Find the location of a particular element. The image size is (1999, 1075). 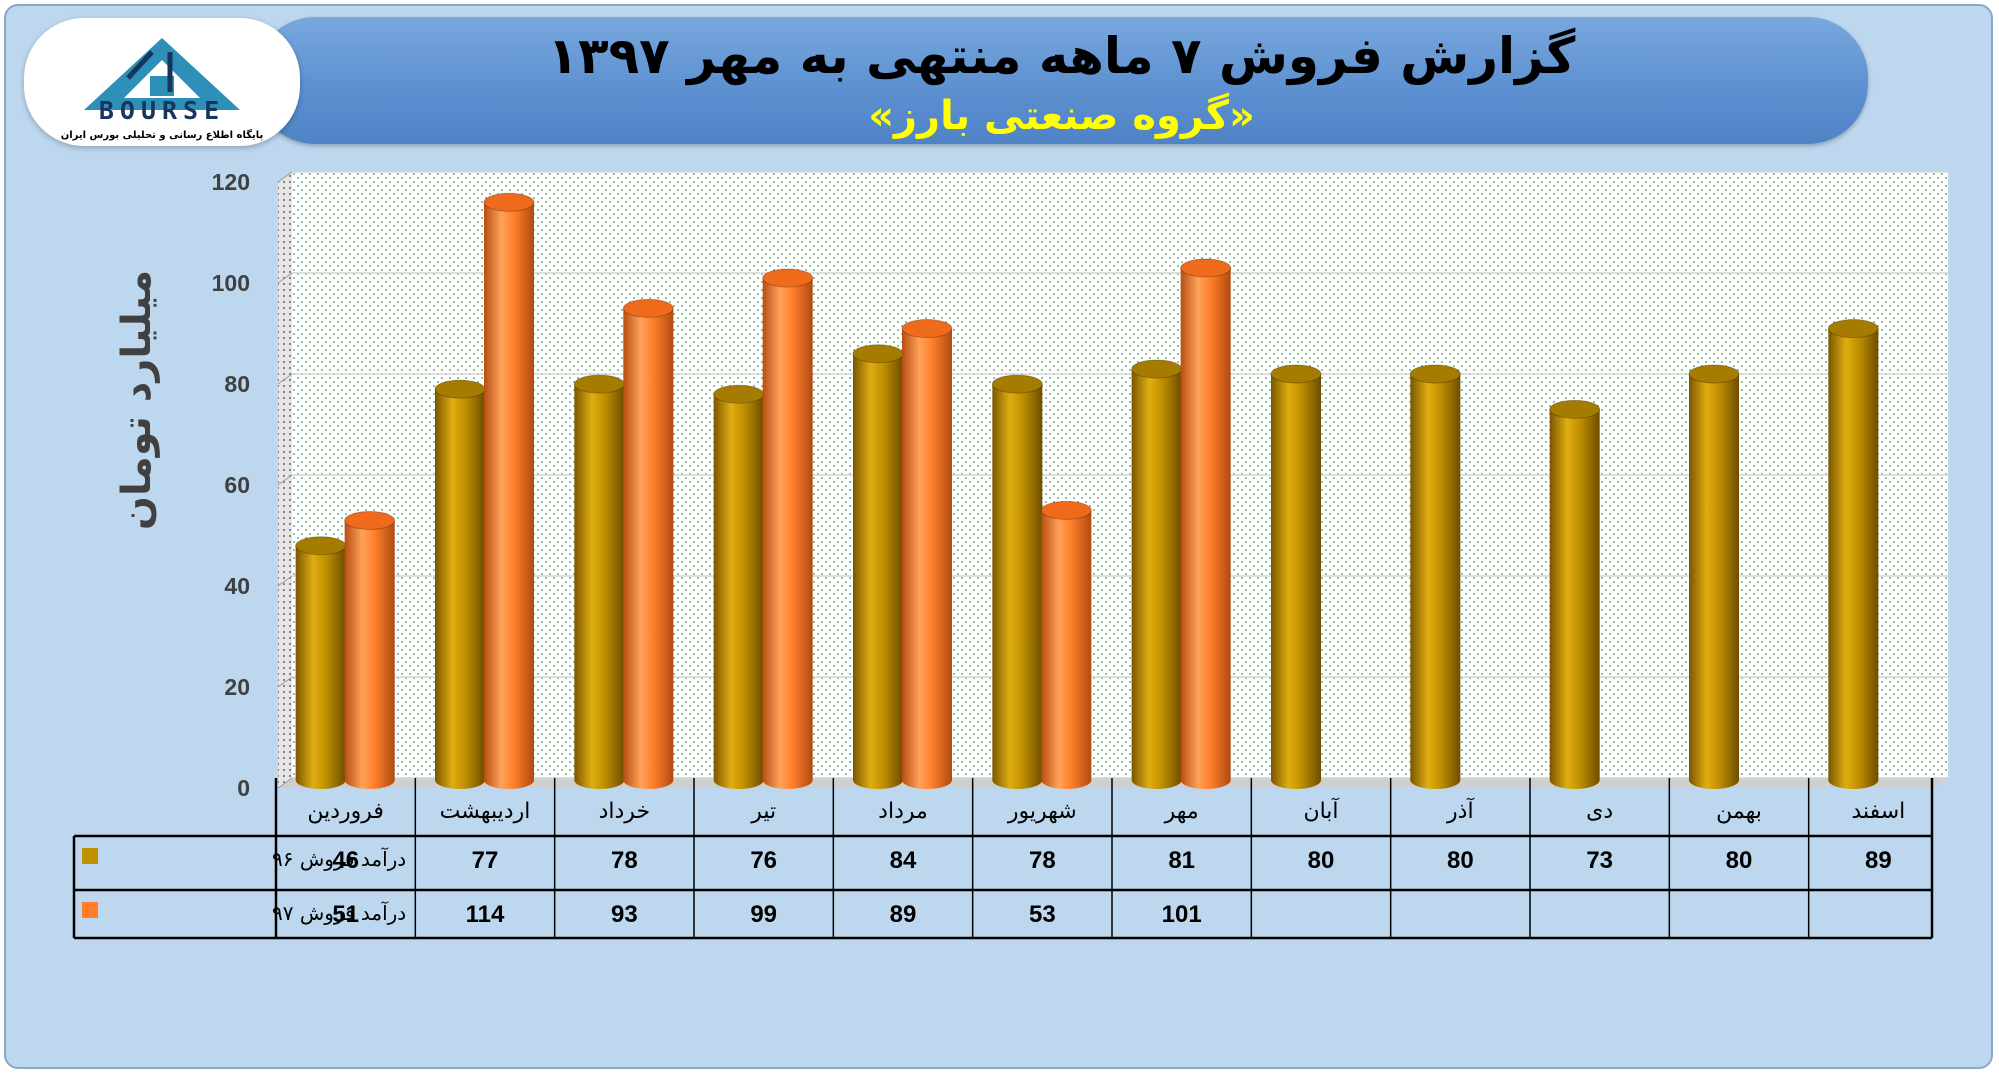

data-label: 53 is located at coordinates (1042, 914).